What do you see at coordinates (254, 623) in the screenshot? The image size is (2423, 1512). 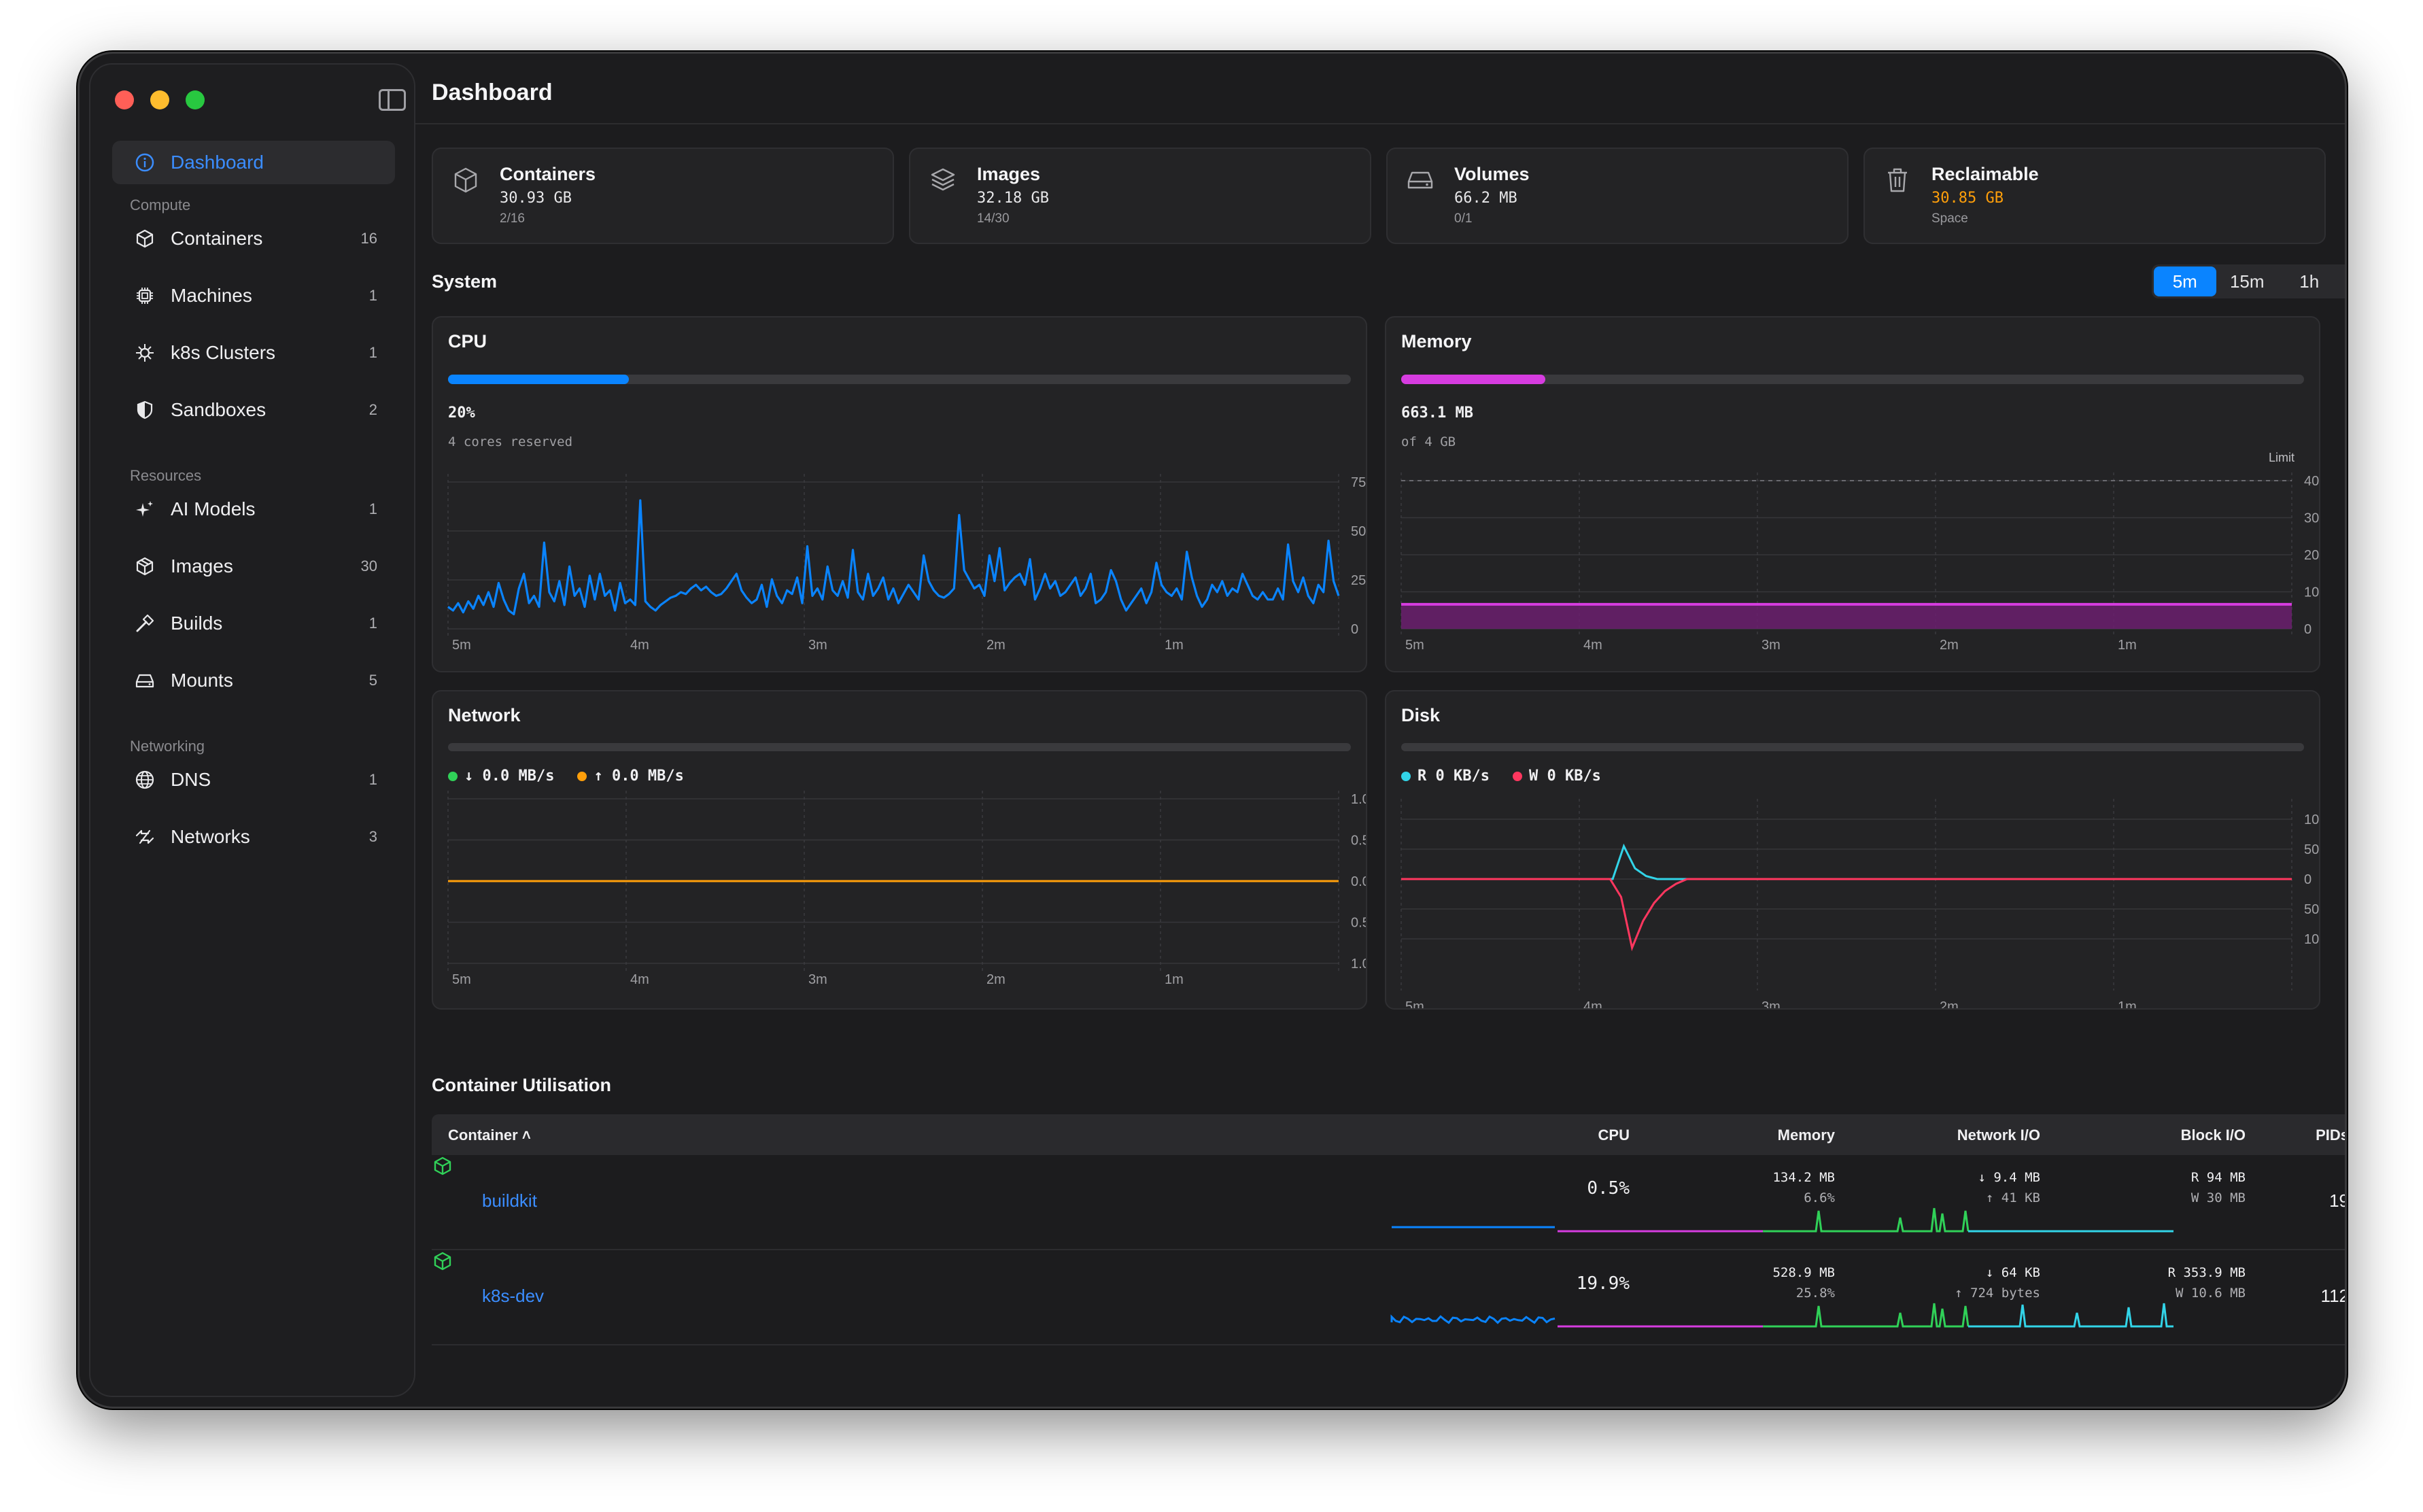 I see `sidebar-item-builds: Builds 1` at bounding box center [254, 623].